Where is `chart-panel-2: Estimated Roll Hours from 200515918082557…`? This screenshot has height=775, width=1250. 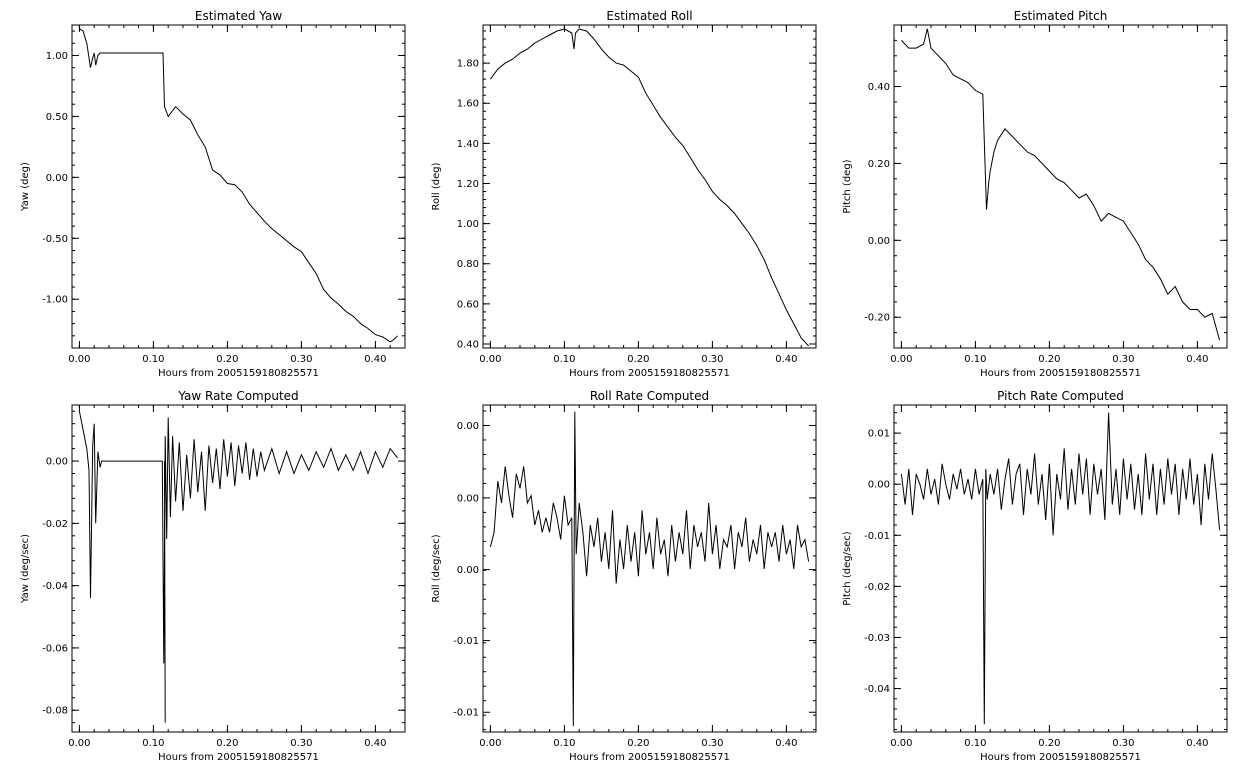
chart-panel-2: Estimated Roll Hours from 200515918082557… is located at coordinates (624, 194).